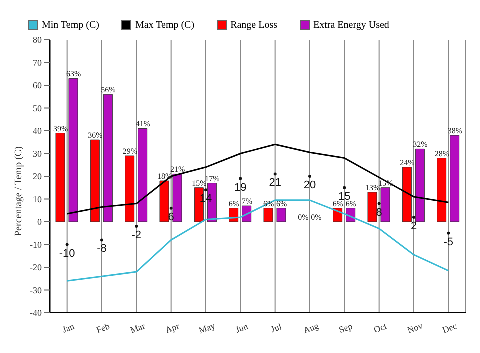 This screenshot has width=480, height=353. Describe the element at coordinates (36, 290) in the screenshot. I see `y-tick-label: -30` at that location.